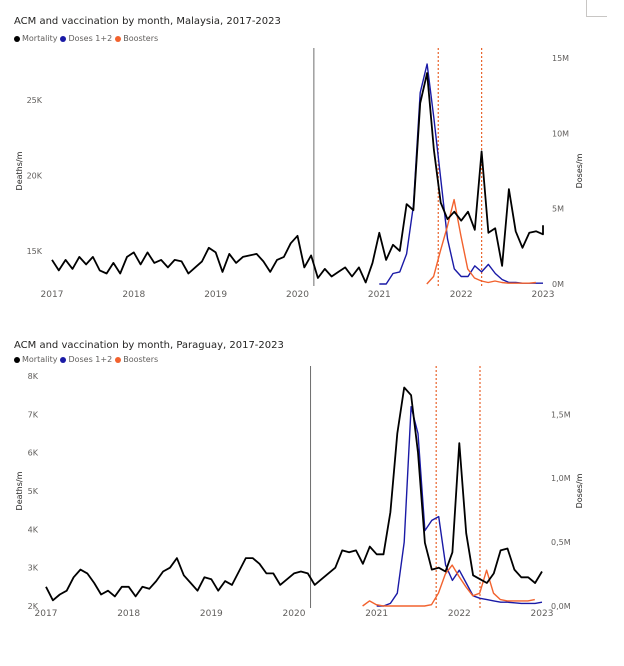  Describe the element at coordinates (33, 376) in the screenshot. I see `y-left-tick-label: 8K` at that location.